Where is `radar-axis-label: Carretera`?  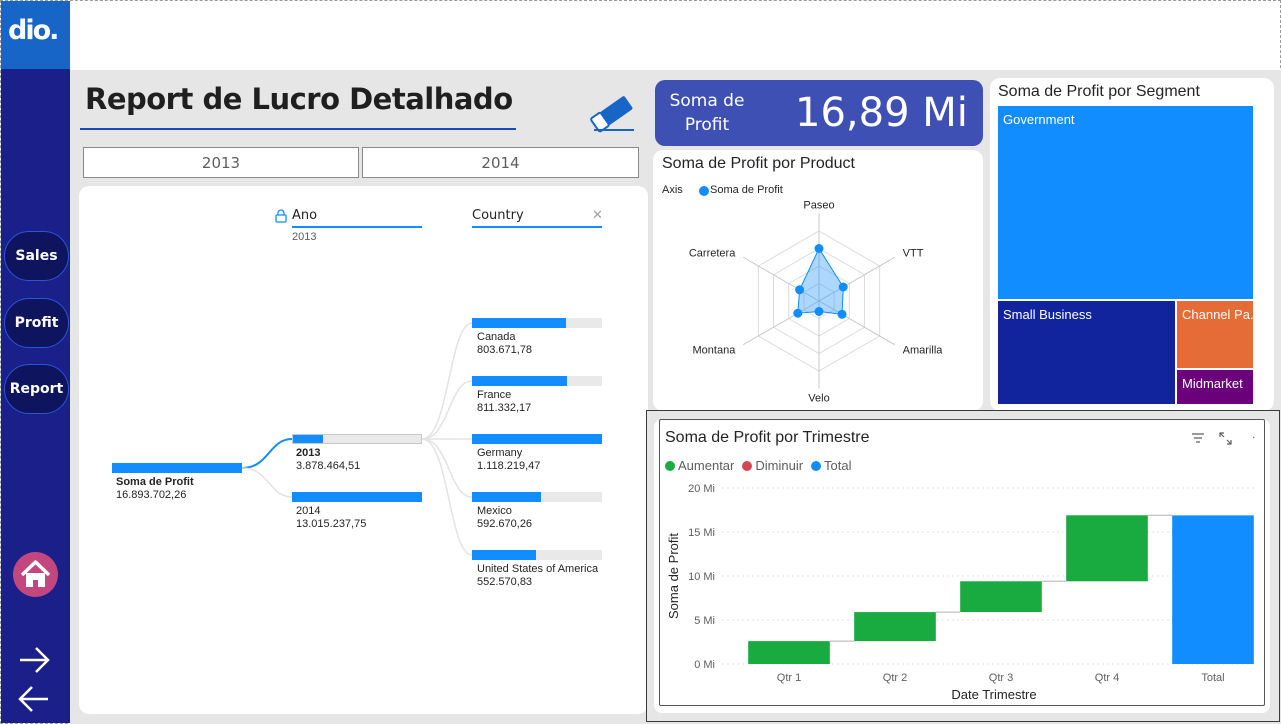
radar-axis-label: Carretera is located at coordinates (712, 254).